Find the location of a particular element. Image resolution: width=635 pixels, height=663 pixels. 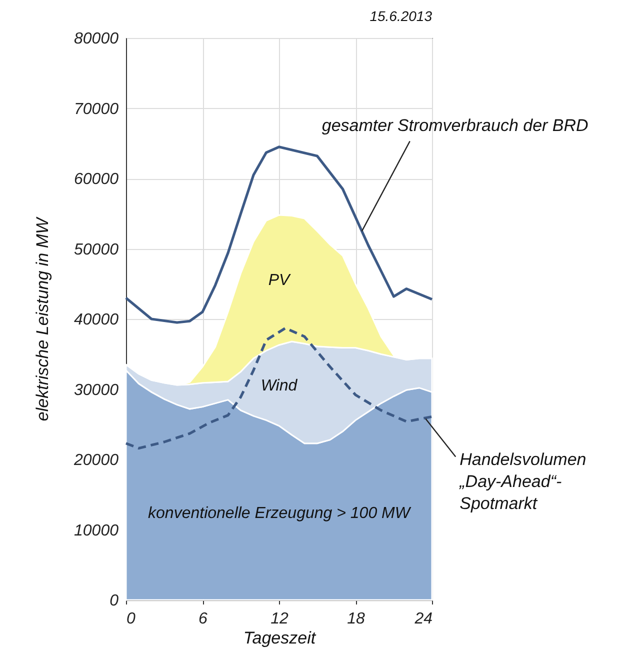

y-tick-label: 10000 is located at coordinates (96, 531).